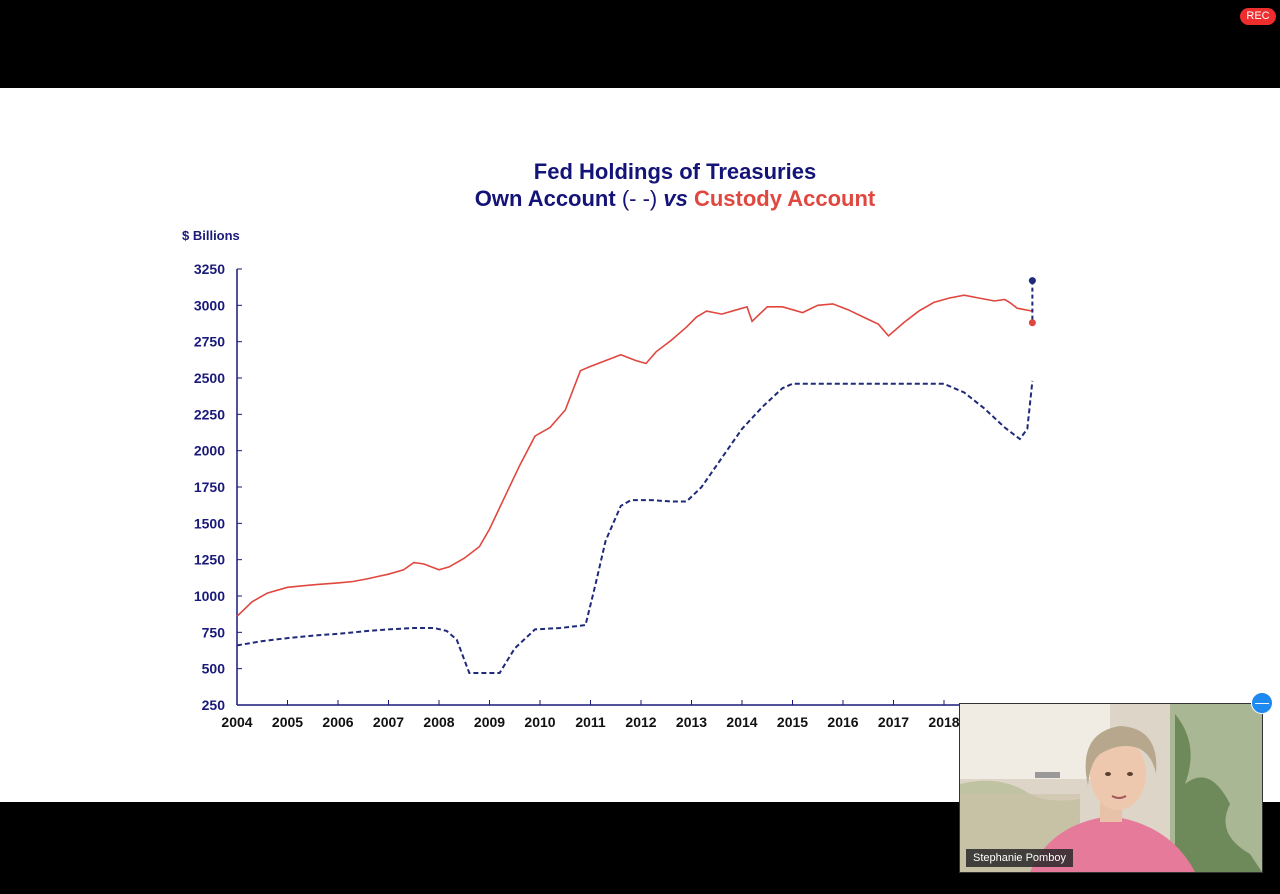  Describe the element at coordinates (209, 487) in the screenshot. I see `y-tick-label: 1750` at that location.